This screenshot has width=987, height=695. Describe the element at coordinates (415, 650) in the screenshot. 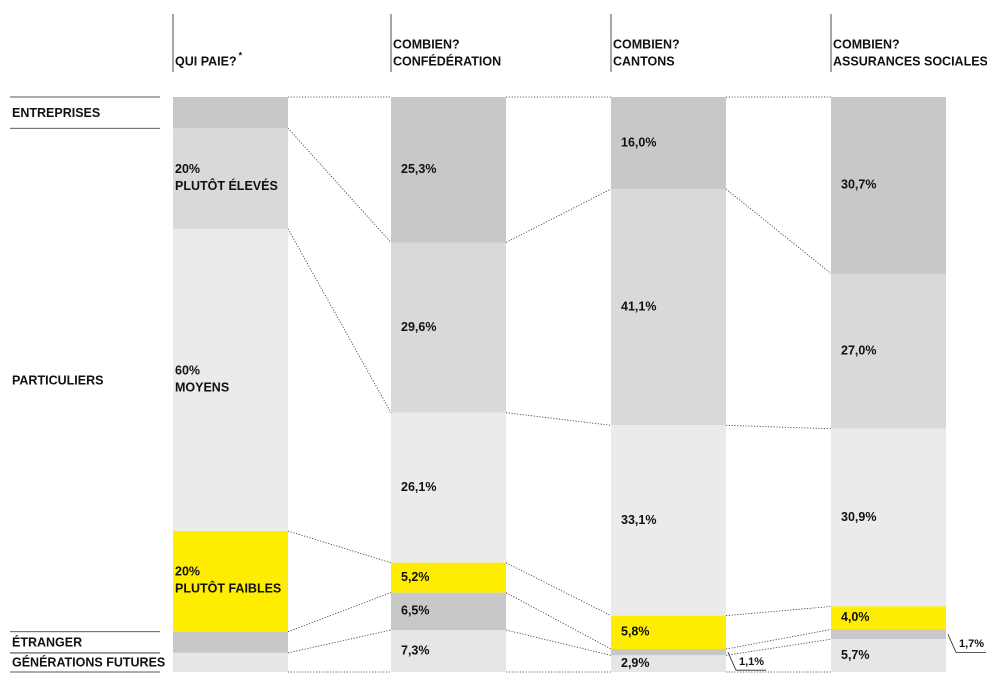

I see `value-label: 7,3%` at that location.